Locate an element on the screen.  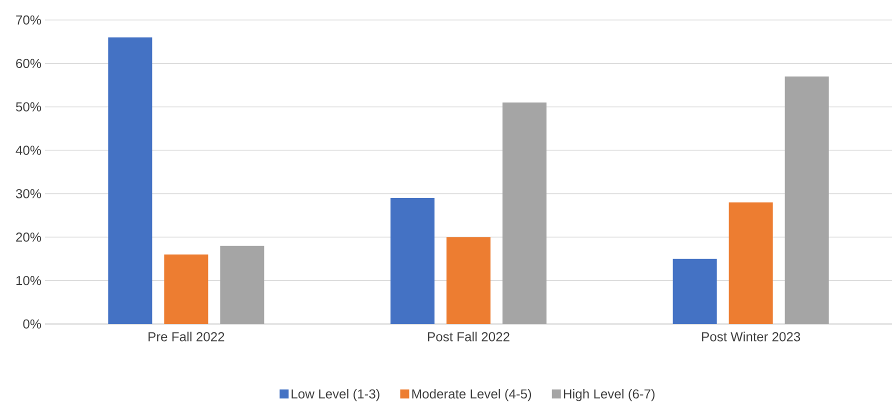
y-tick-label: 40% is located at coordinates (29, 150).